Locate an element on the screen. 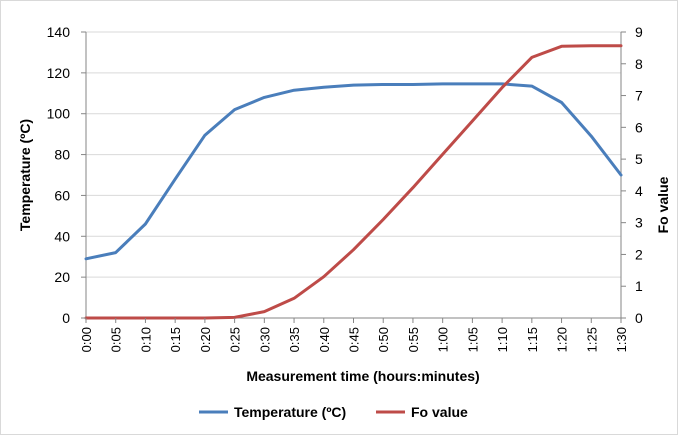  x-tick-label: 0:40 is located at coordinates (324, 339).